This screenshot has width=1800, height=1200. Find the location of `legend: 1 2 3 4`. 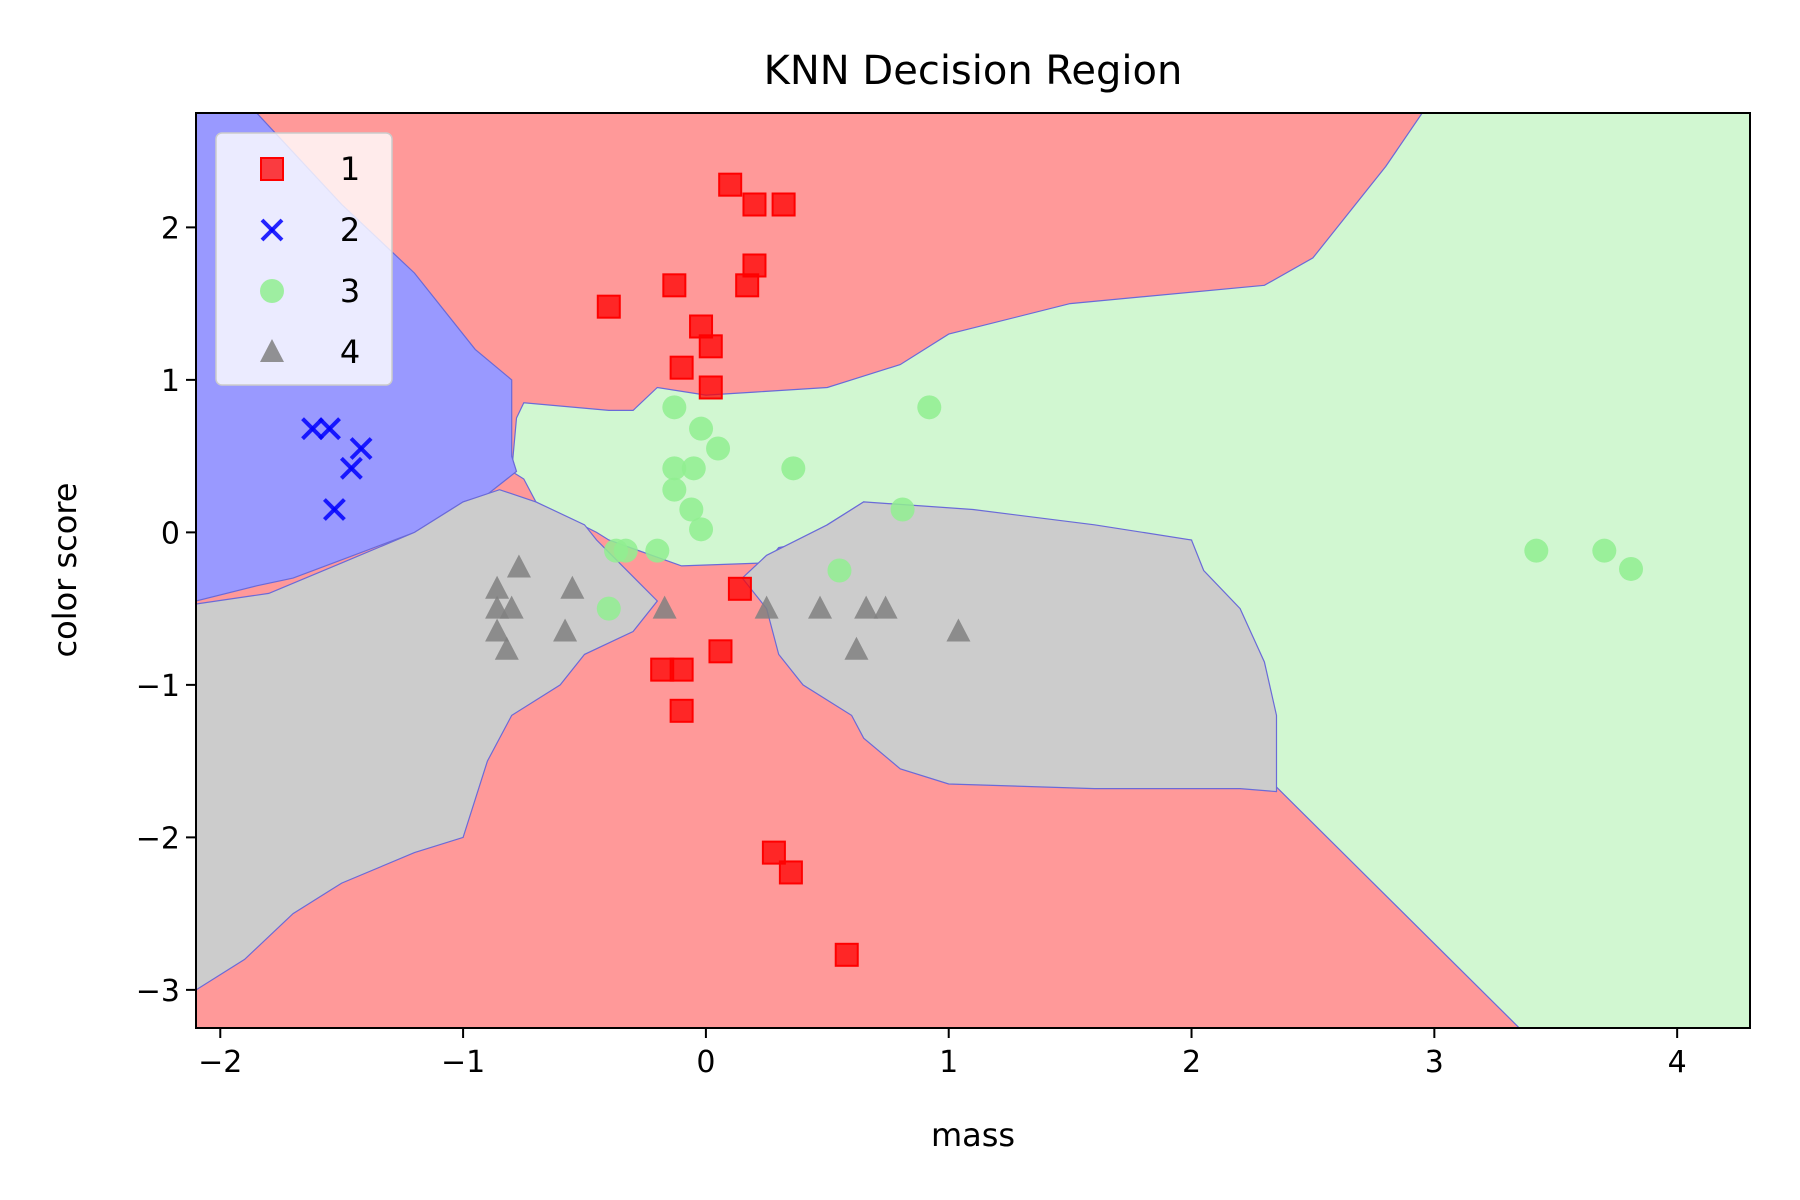

legend: 1 2 3 4 is located at coordinates (304, 259).